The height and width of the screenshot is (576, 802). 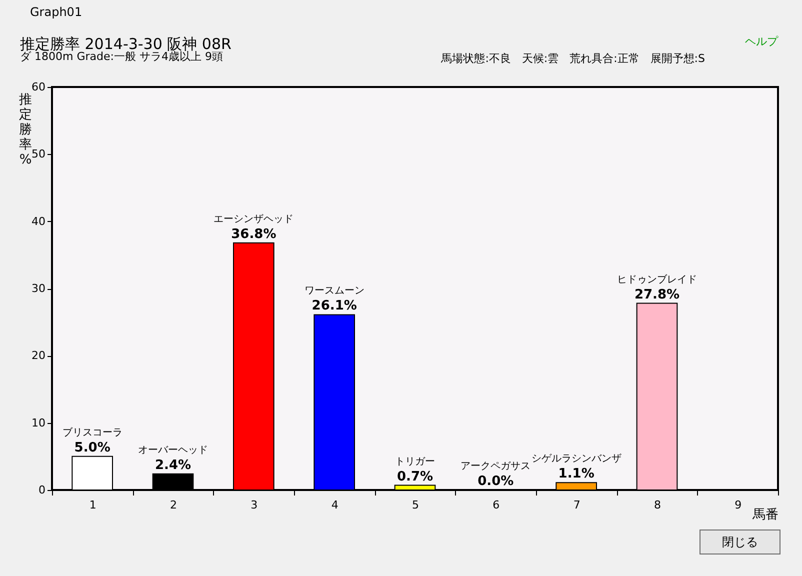 I want to click on y-tick-label: 40, so click(x=39, y=221).